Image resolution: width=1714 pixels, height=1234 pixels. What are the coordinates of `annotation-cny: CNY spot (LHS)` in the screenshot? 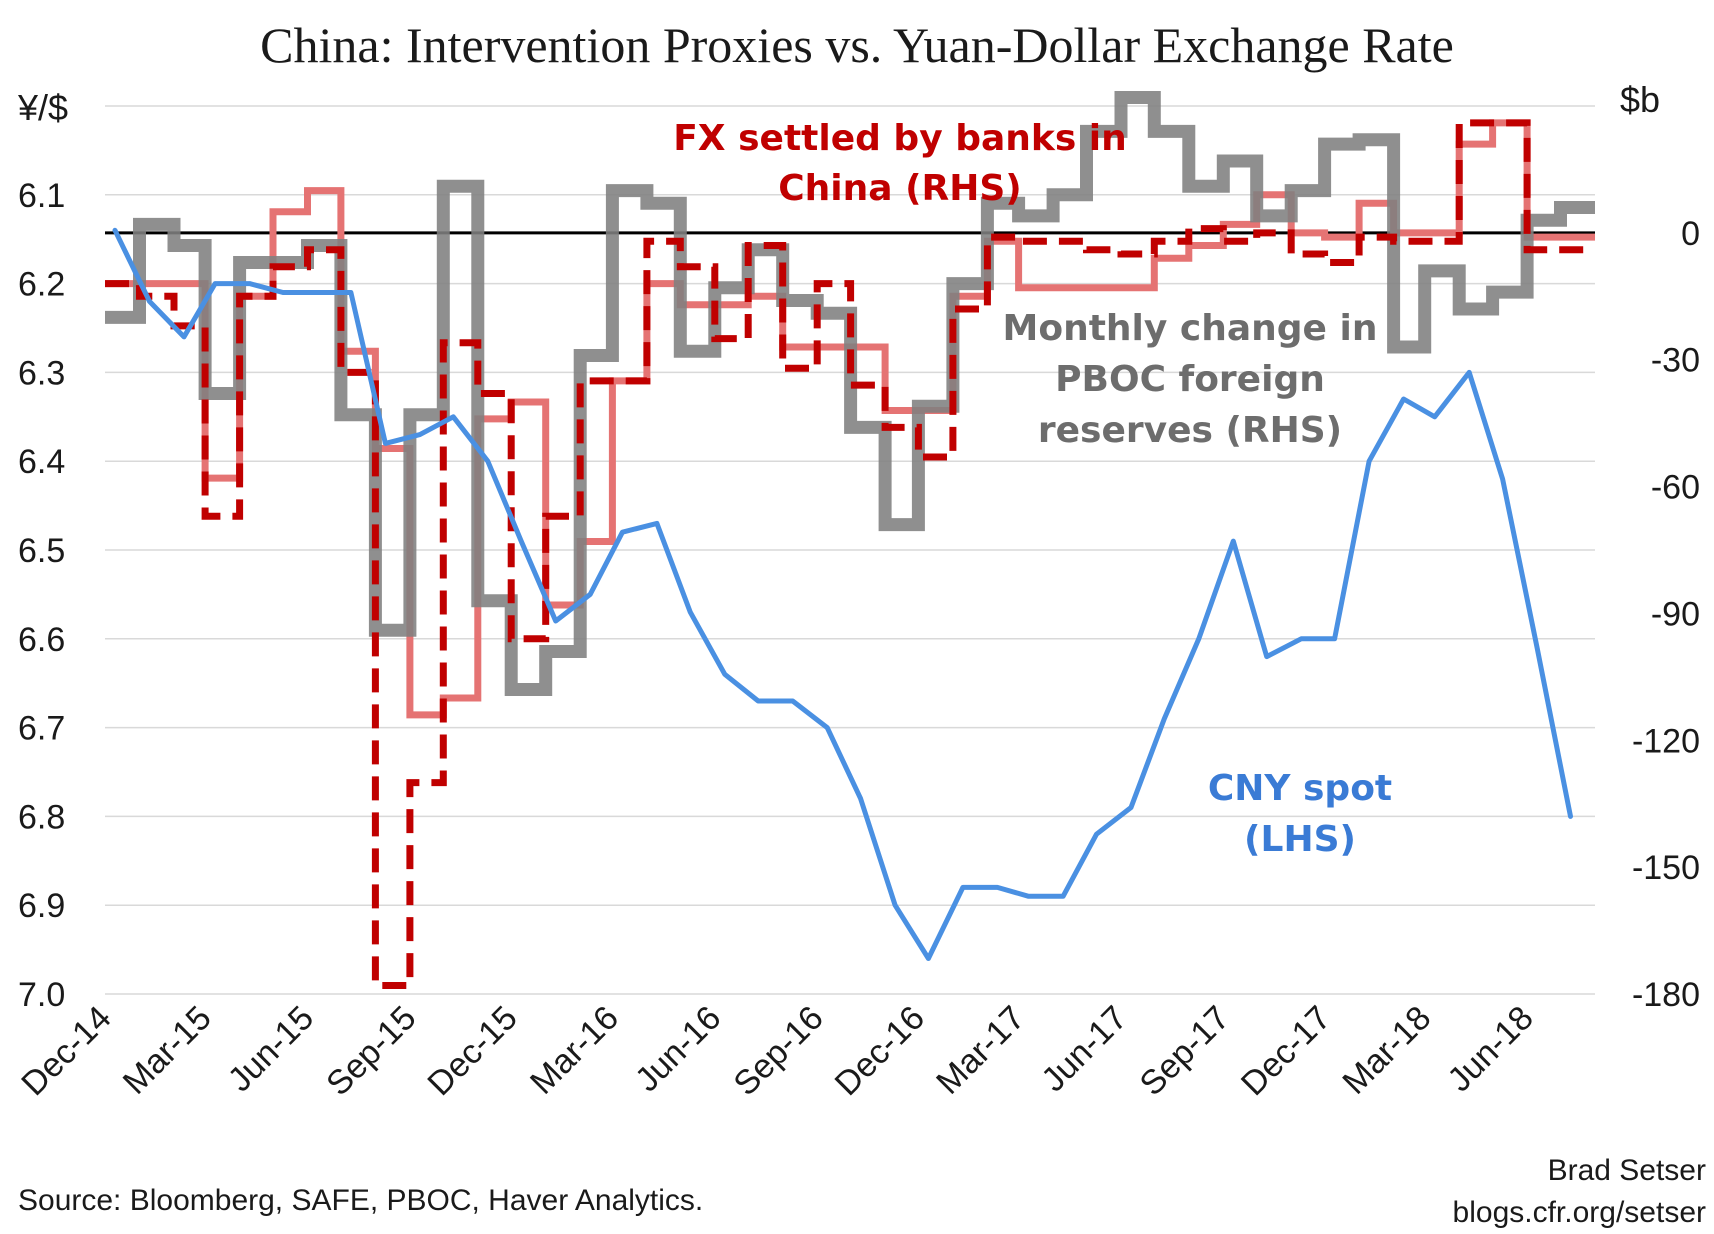 It's located at (1300, 814).